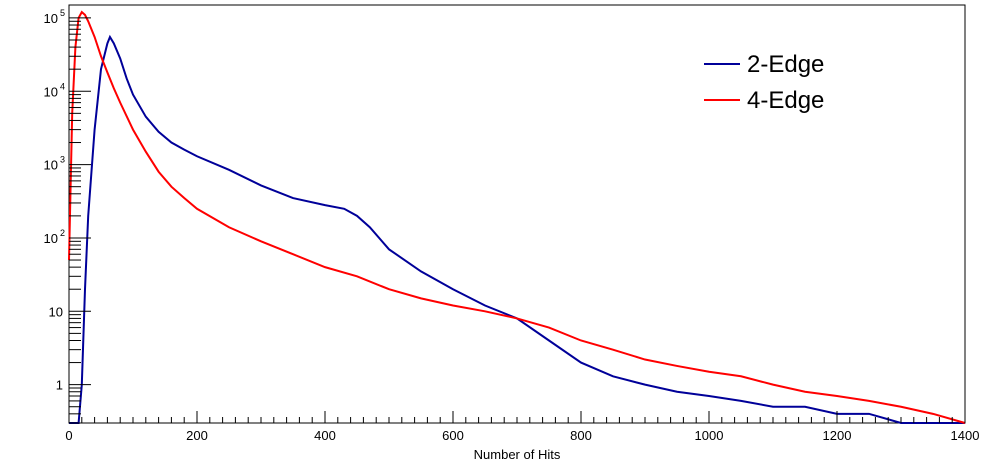 The image size is (996, 472). I want to click on y-tick-base: 1, so click(59, 385).